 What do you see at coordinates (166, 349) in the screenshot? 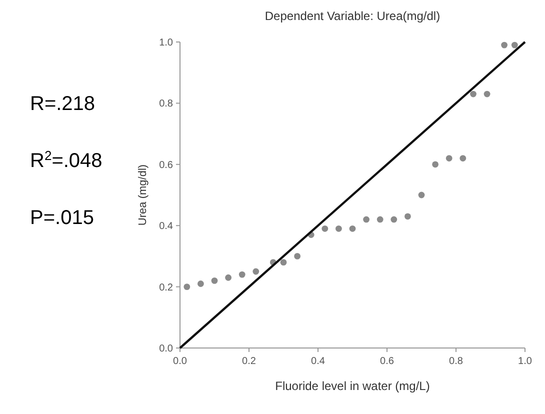
I see `y-tick-label: 0.0` at bounding box center [166, 349].